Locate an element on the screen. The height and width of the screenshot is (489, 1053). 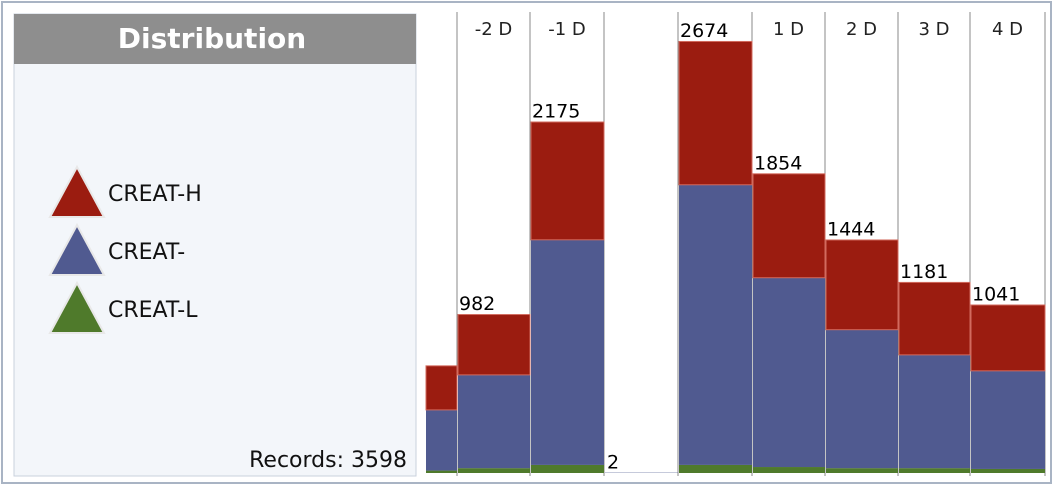
legend: CREAT-H CREAT- CREAT-L is located at coordinates (126, 250).